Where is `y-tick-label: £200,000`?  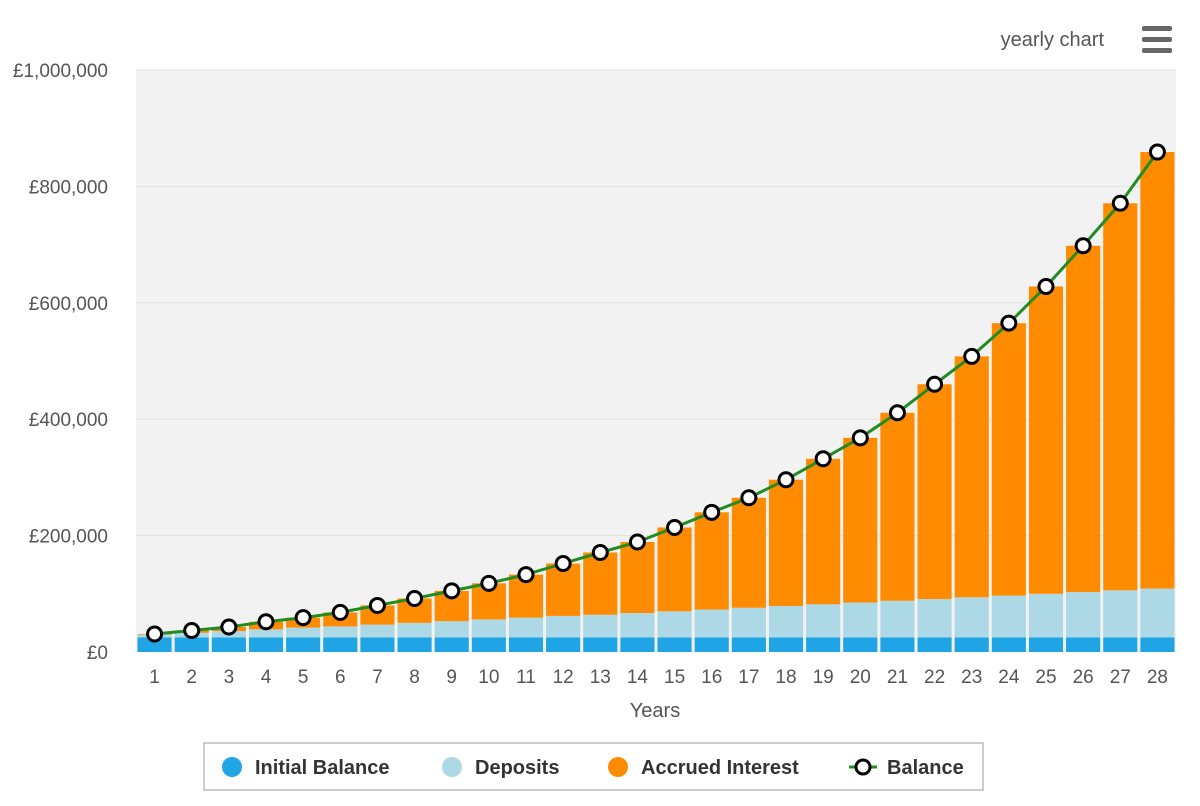
y-tick-label: £200,000 is located at coordinates (68, 537).